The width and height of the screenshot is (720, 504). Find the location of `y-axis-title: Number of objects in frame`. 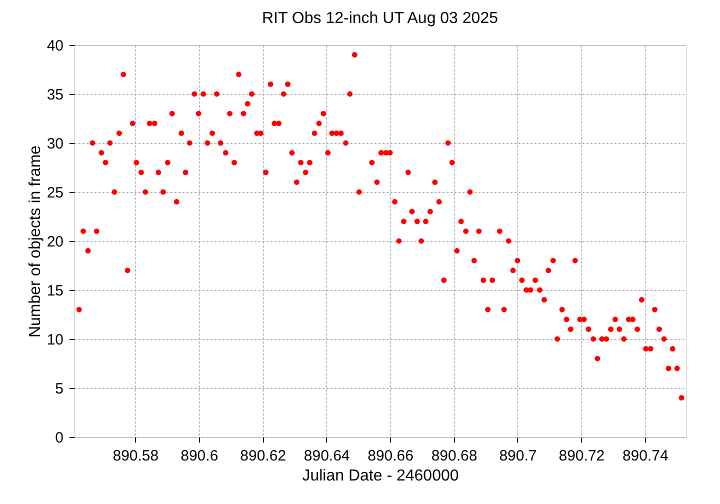

y-axis-title: Number of objects in frame is located at coordinates (35, 241).